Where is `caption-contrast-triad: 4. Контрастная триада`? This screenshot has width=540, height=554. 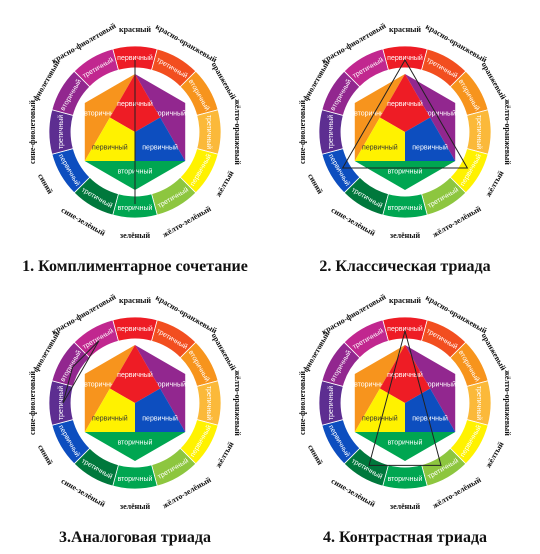 caption-contrast-triad: 4. Контрастная триада is located at coordinates (405, 537).